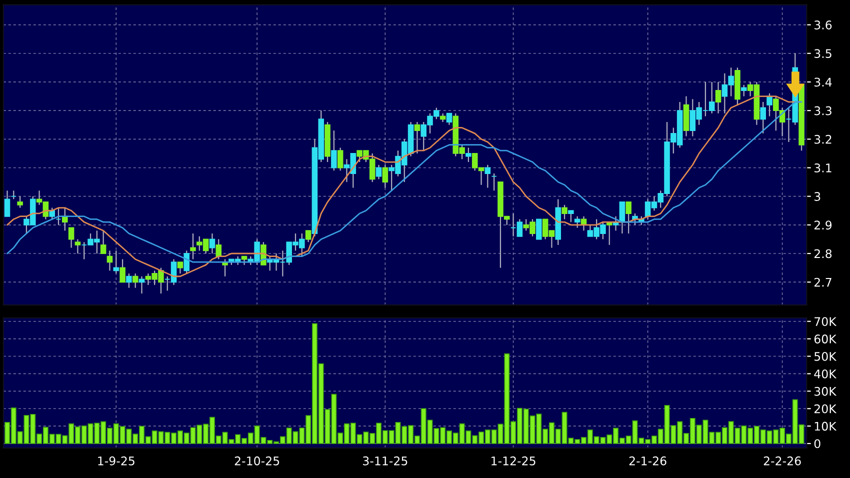  Describe the element at coordinates (825, 339) in the screenshot. I see `y-tick-label: 60K` at that location.